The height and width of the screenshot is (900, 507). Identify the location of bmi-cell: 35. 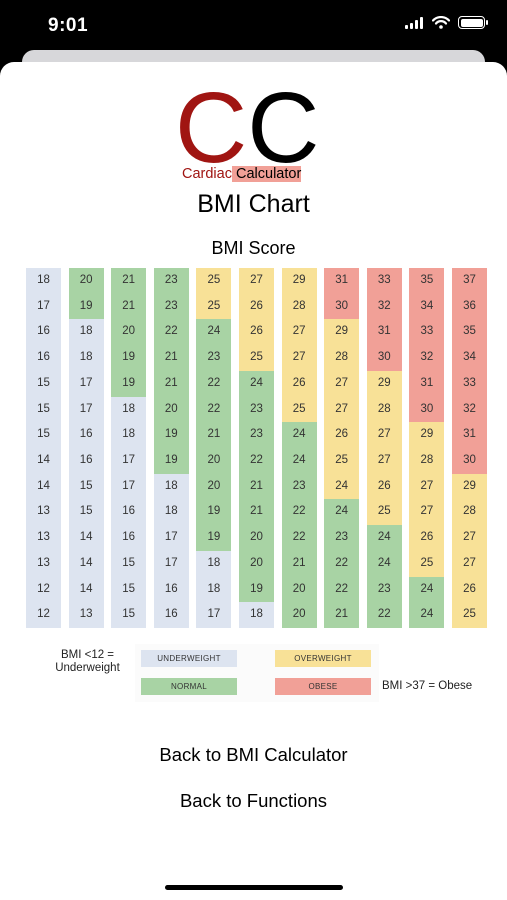
(469, 332).